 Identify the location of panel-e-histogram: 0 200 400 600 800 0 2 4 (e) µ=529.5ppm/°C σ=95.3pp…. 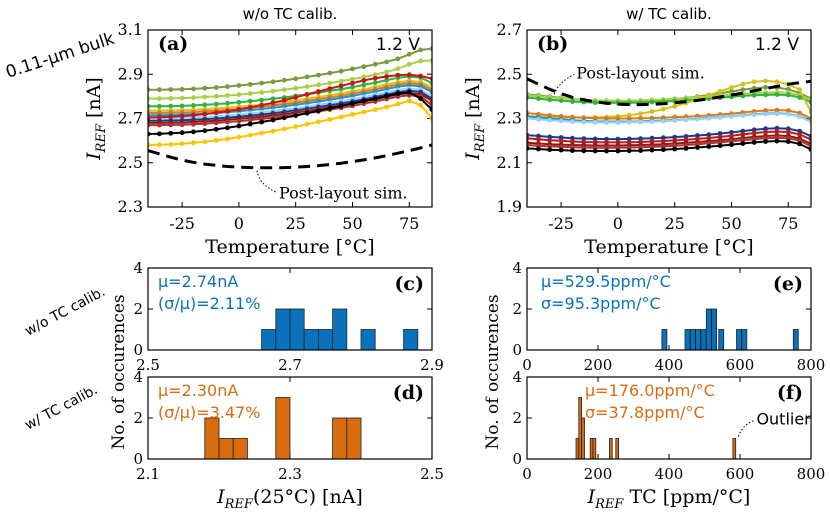
(668, 316).